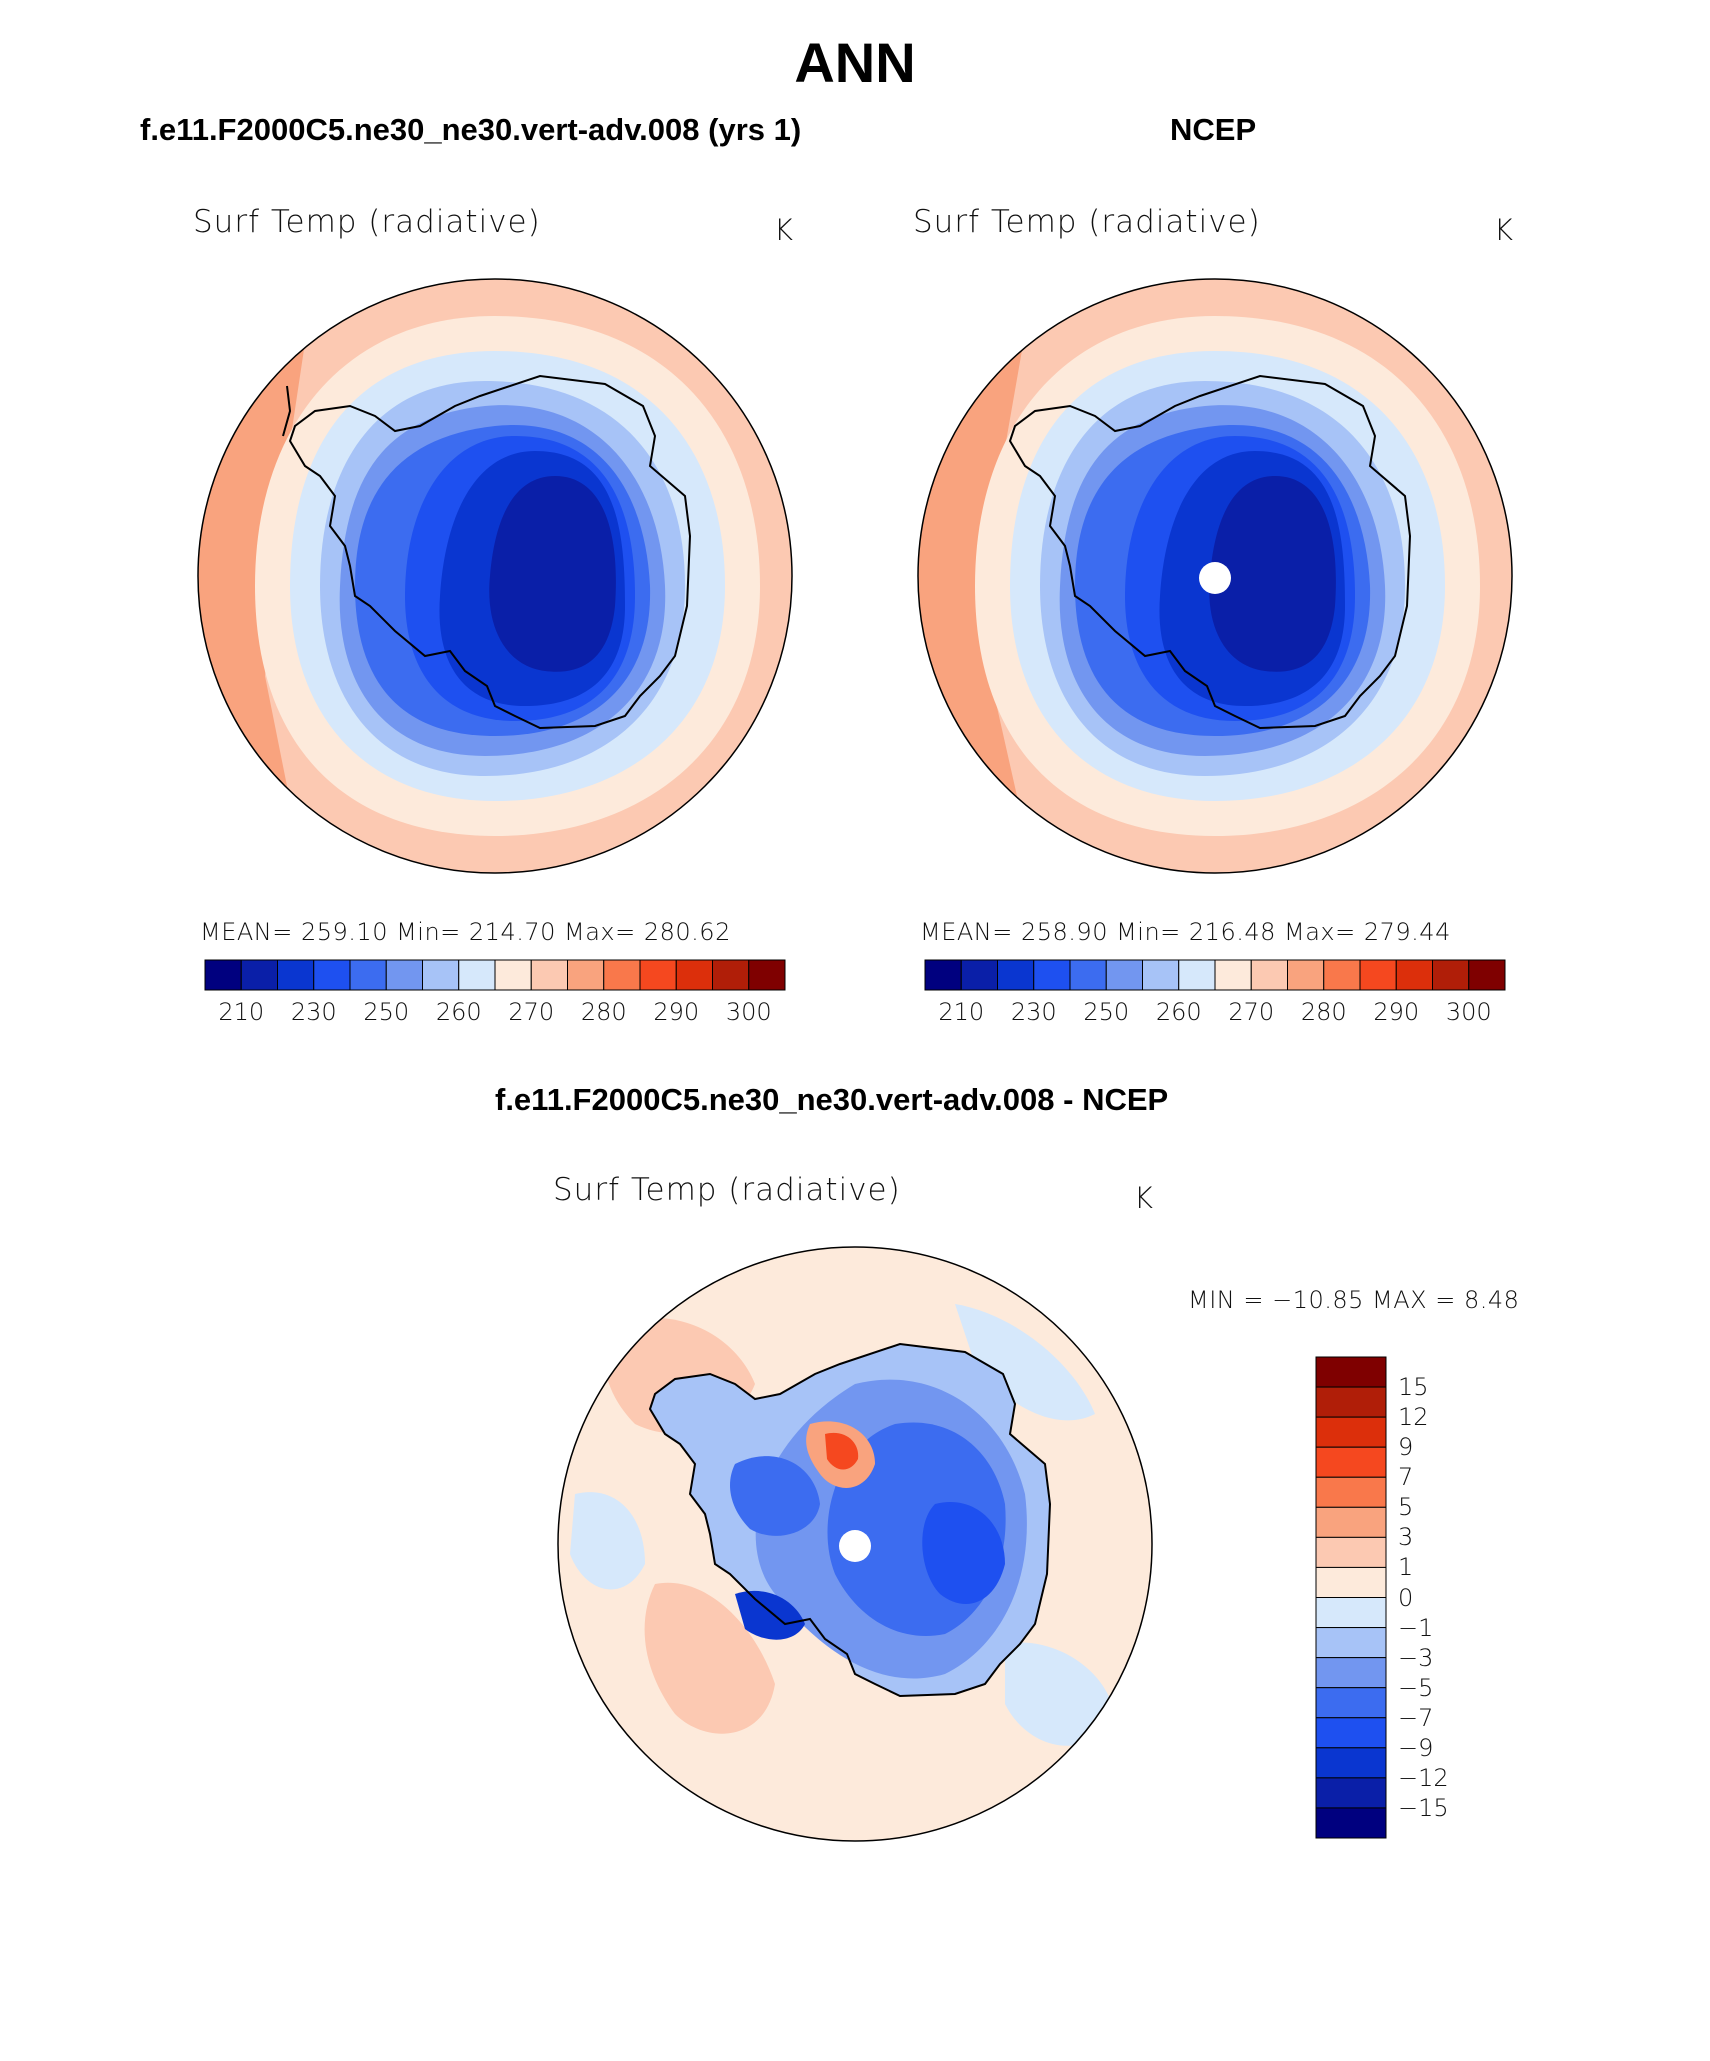 The height and width of the screenshot is (2061, 1710). What do you see at coordinates (1406, 1477) in the screenshot?
I see `colorbar-tick-label: 7` at bounding box center [1406, 1477].